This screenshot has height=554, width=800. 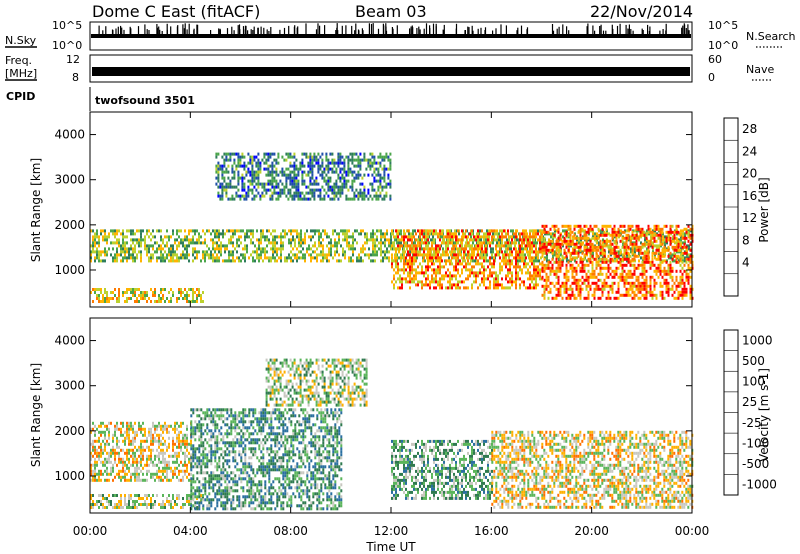 What do you see at coordinates (746, 263) in the screenshot?
I see `colorbar-tick-label: 4` at bounding box center [746, 263].